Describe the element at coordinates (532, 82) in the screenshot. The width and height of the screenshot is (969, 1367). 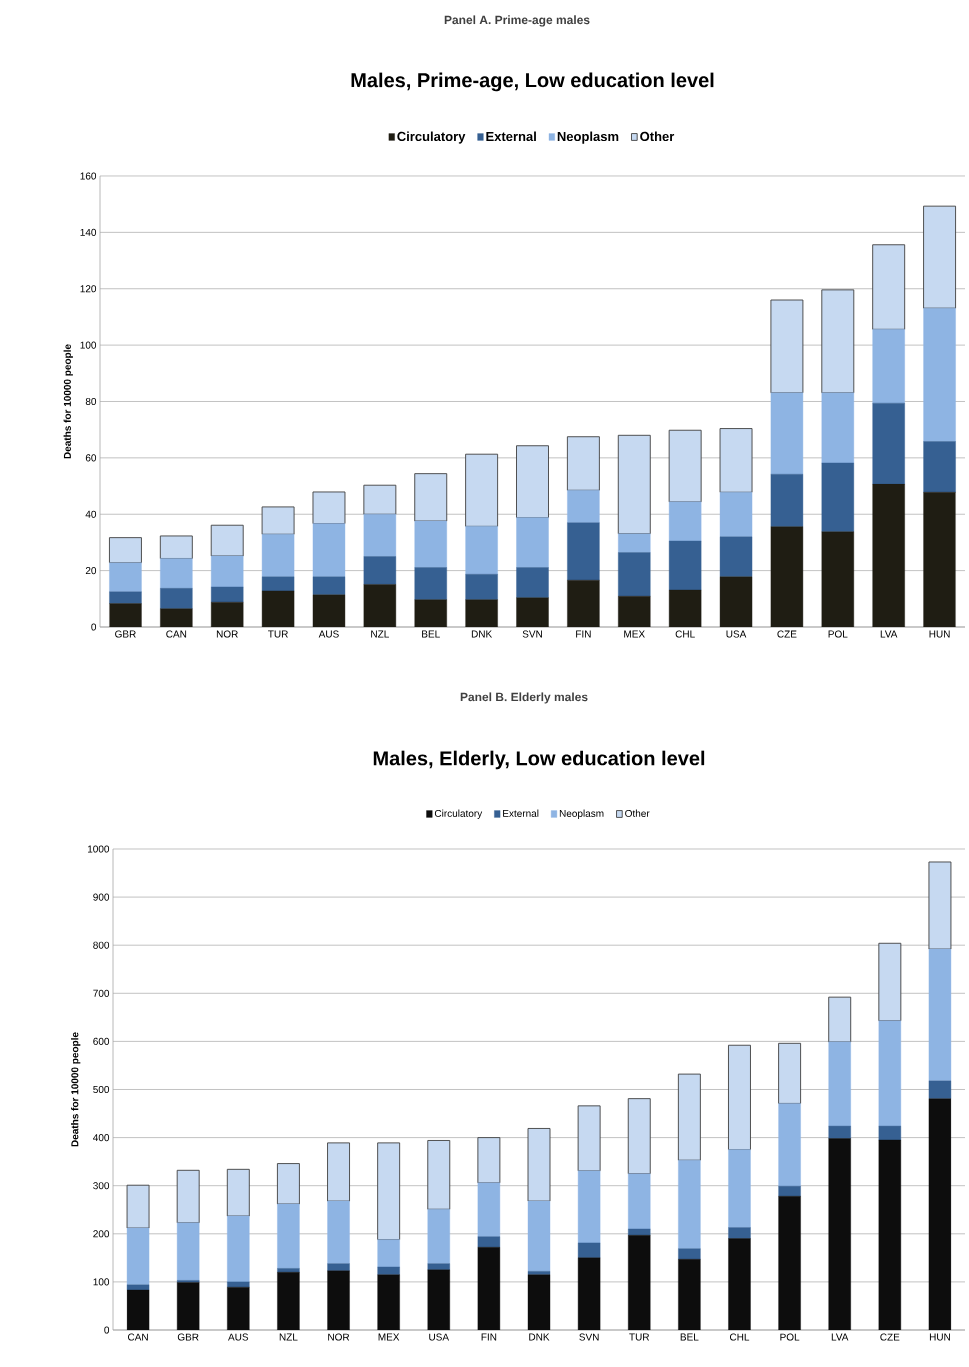
I see `chart-title: Males, Prime-age, Low education level` at that location.